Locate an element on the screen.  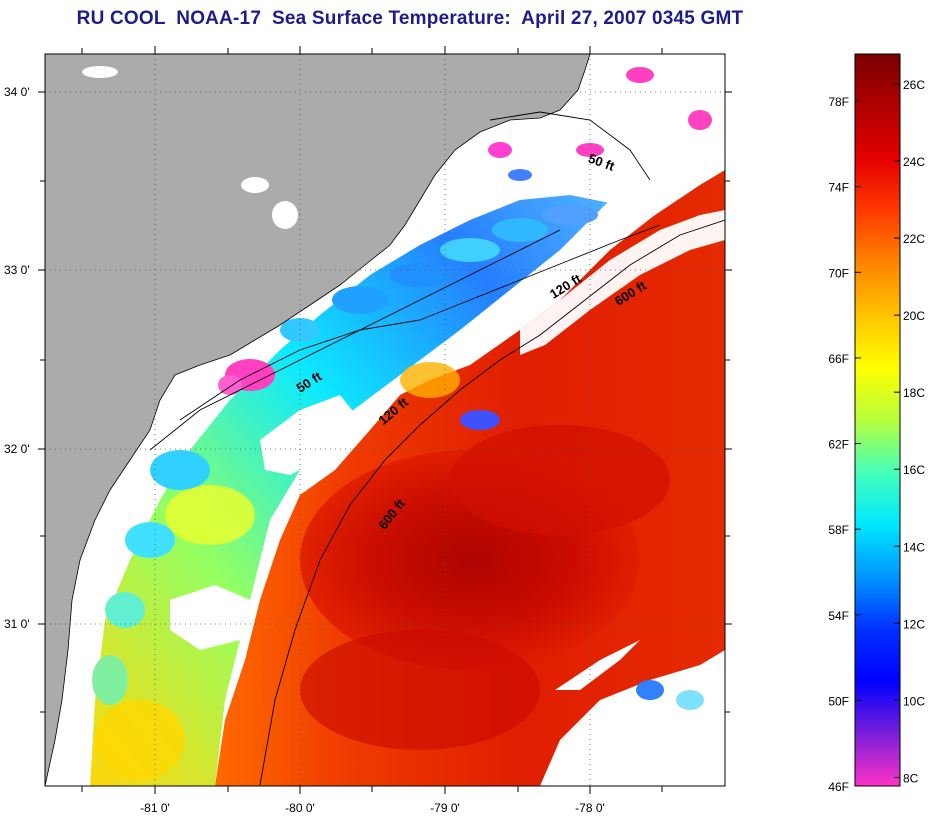
colorbar-gradient is located at coordinates (877, 420).